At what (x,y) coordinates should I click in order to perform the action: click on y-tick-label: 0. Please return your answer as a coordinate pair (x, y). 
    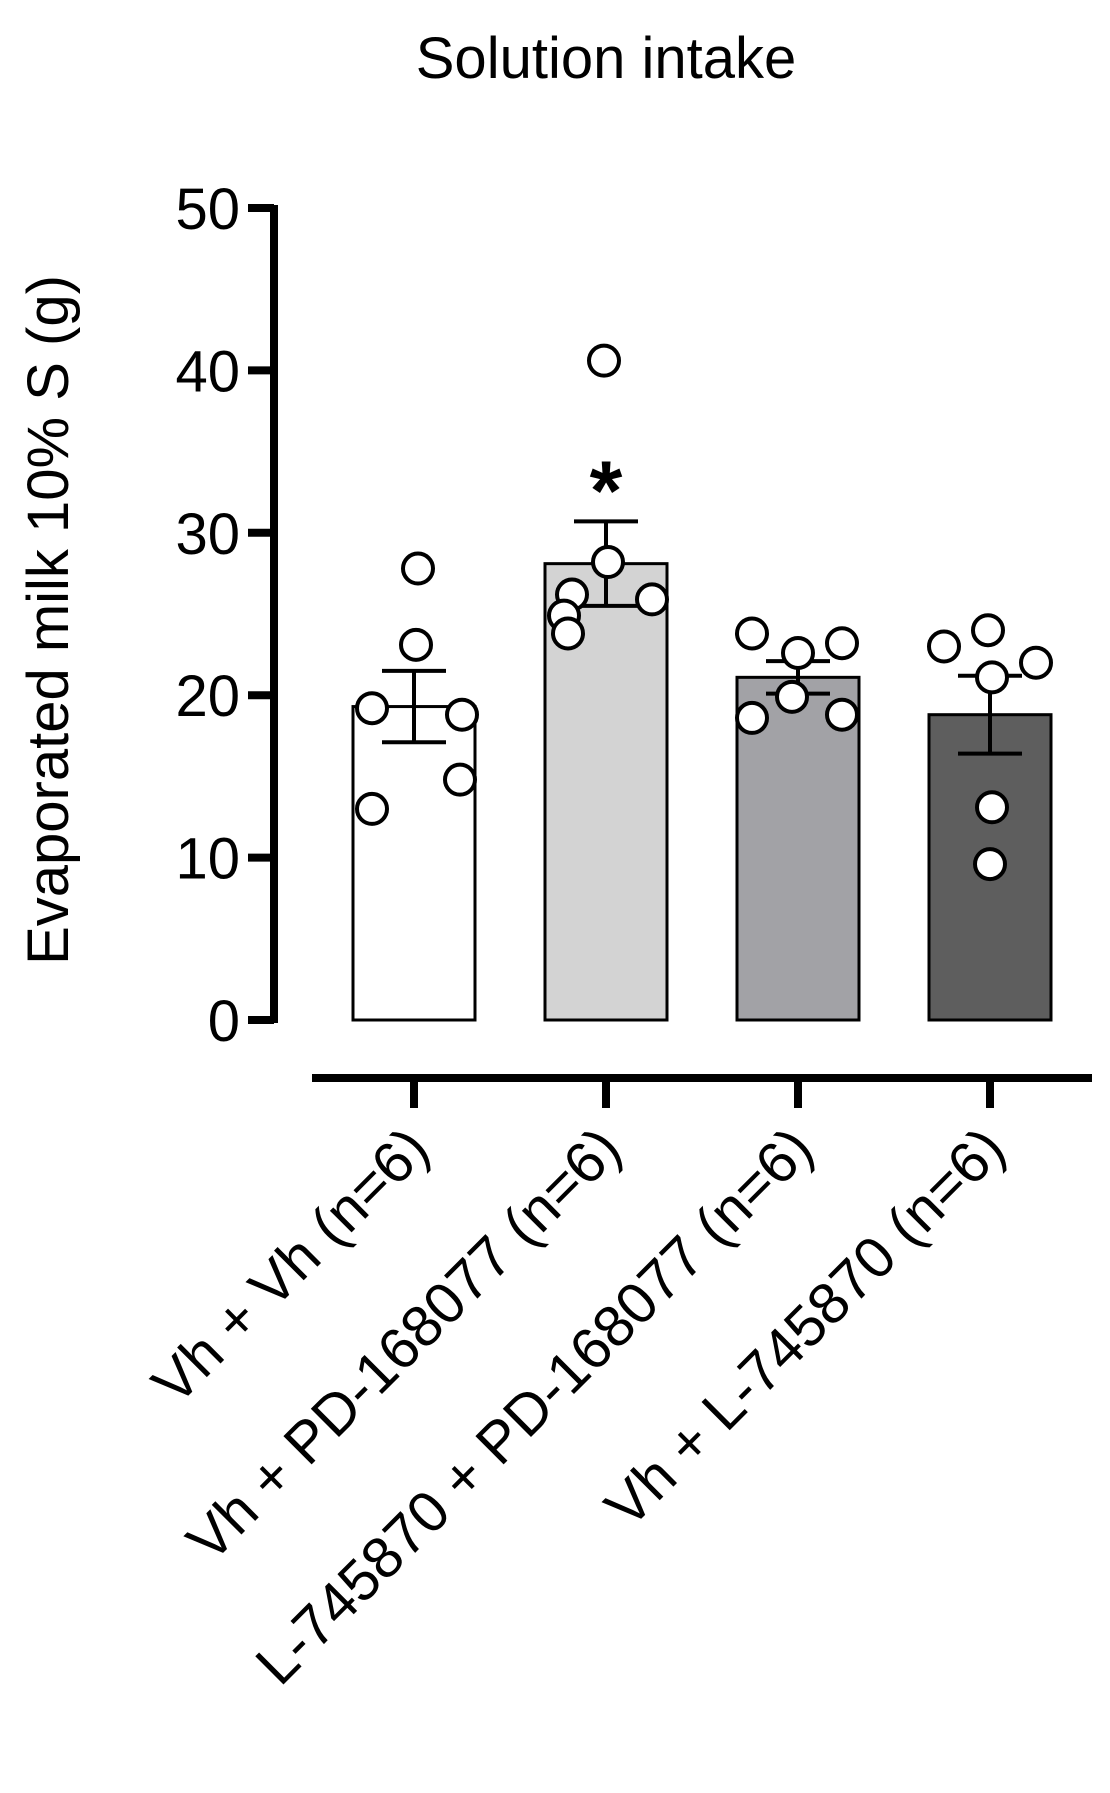
    Looking at the image, I should click on (224, 1021).